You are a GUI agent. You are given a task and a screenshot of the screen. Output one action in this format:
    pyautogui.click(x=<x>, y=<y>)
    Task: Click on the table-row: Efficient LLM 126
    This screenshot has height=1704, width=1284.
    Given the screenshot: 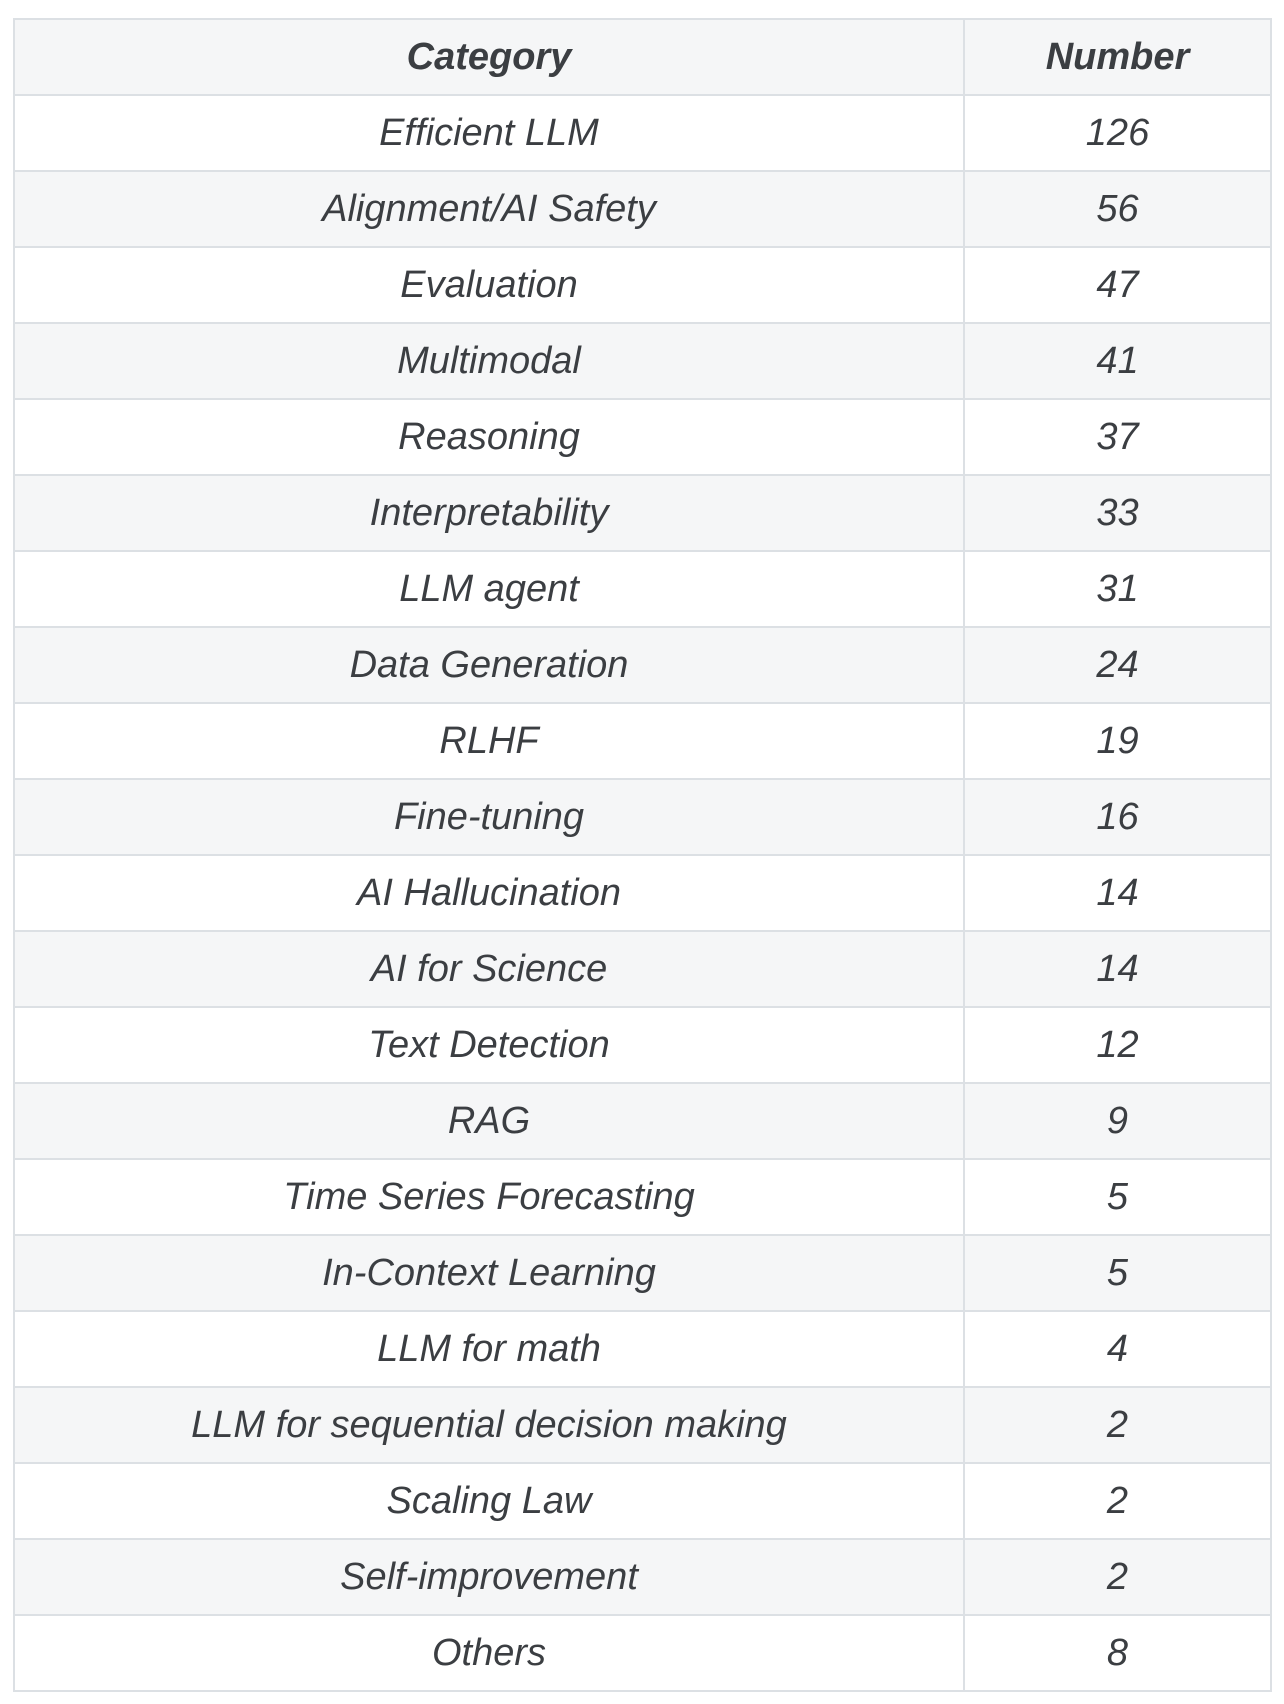 What is the action you would take?
    pyautogui.click(x=642, y=133)
    